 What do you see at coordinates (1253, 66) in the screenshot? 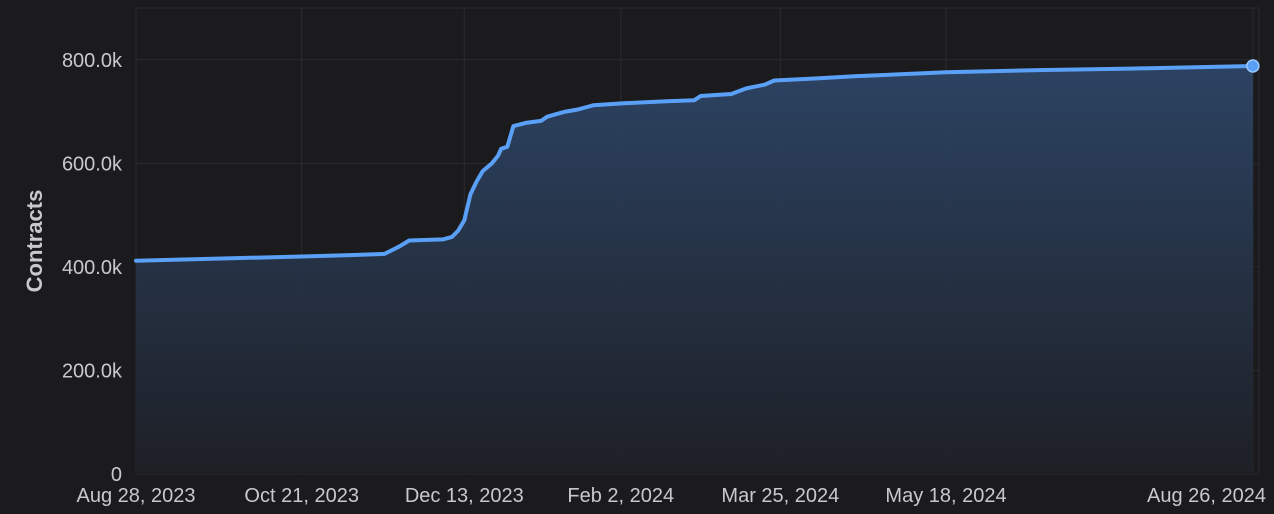
I see `series-end-point` at bounding box center [1253, 66].